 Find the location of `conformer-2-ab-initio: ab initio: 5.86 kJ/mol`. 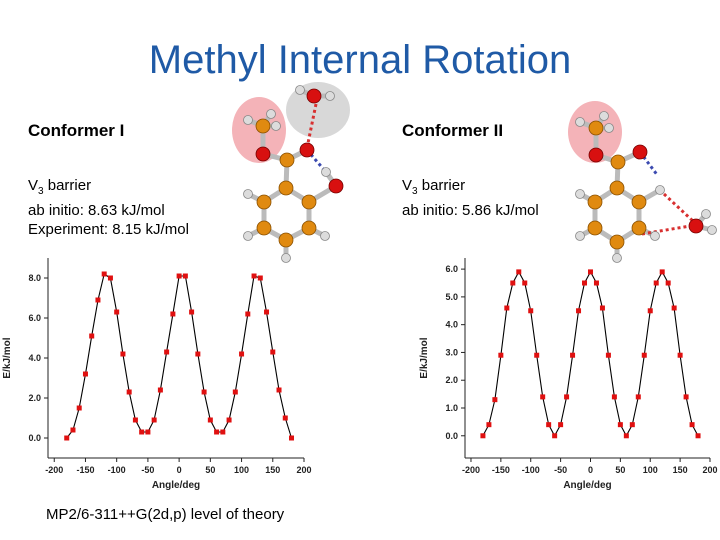

conformer-2-ab-initio: ab initio: 5.86 kJ/mol is located at coordinates (470, 210).